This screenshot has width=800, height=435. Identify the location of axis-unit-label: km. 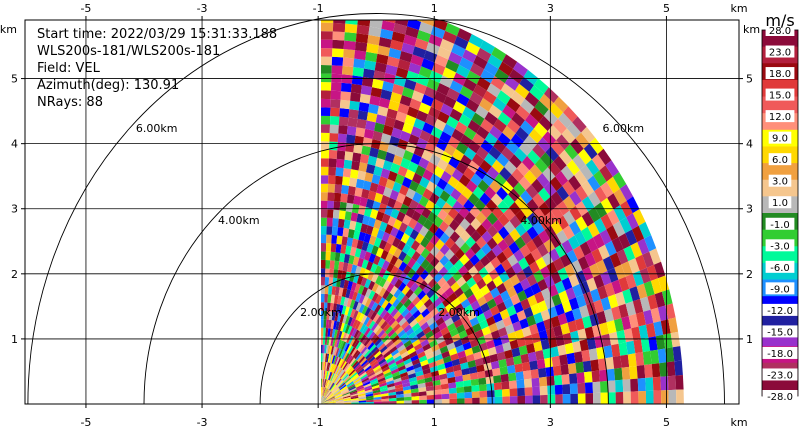
(751, 29).